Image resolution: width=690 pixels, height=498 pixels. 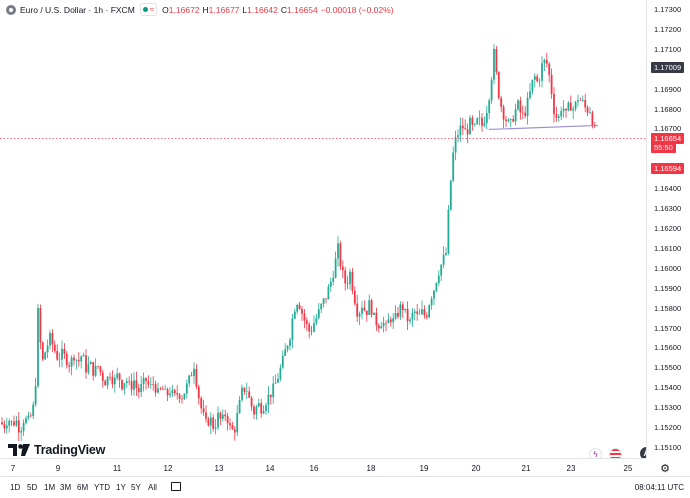 I want to click on range-button-1m: 1M, so click(x=50, y=487).